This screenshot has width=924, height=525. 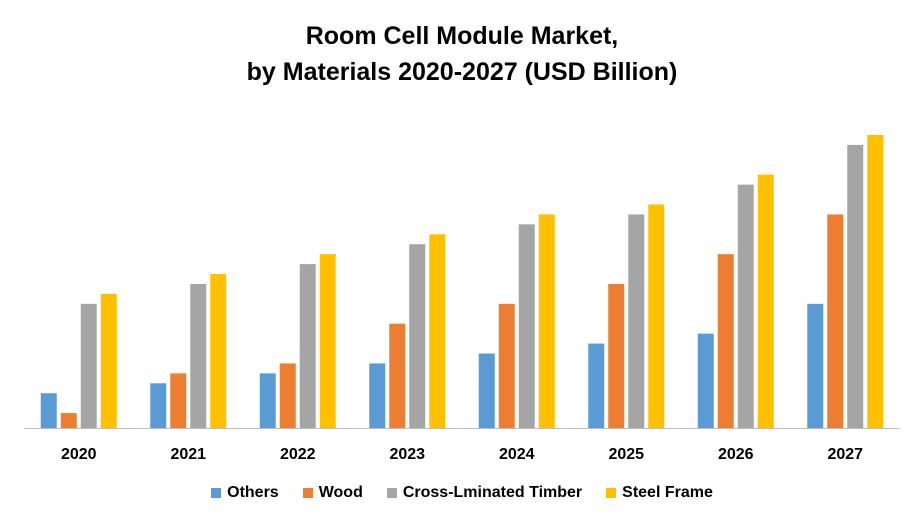 What do you see at coordinates (287, 395) in the screenshot?
I see `bar-wood-2022` at bounding box center [287, 395].